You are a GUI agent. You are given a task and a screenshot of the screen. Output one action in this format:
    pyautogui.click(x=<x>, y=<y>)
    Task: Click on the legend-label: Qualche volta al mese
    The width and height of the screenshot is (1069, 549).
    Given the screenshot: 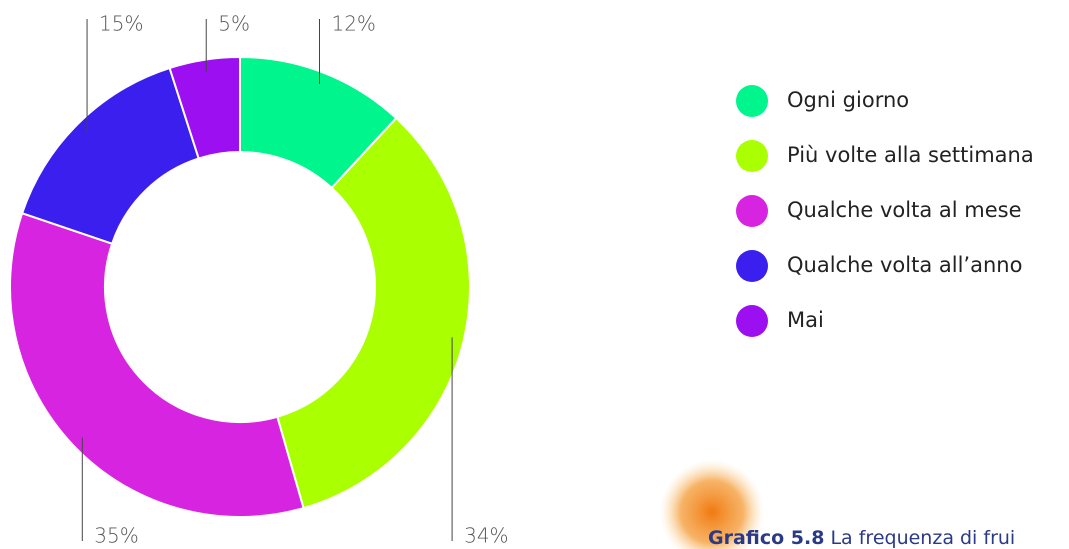 What is the action you would take?
    pyautogui.click(x=904, y=210)
    